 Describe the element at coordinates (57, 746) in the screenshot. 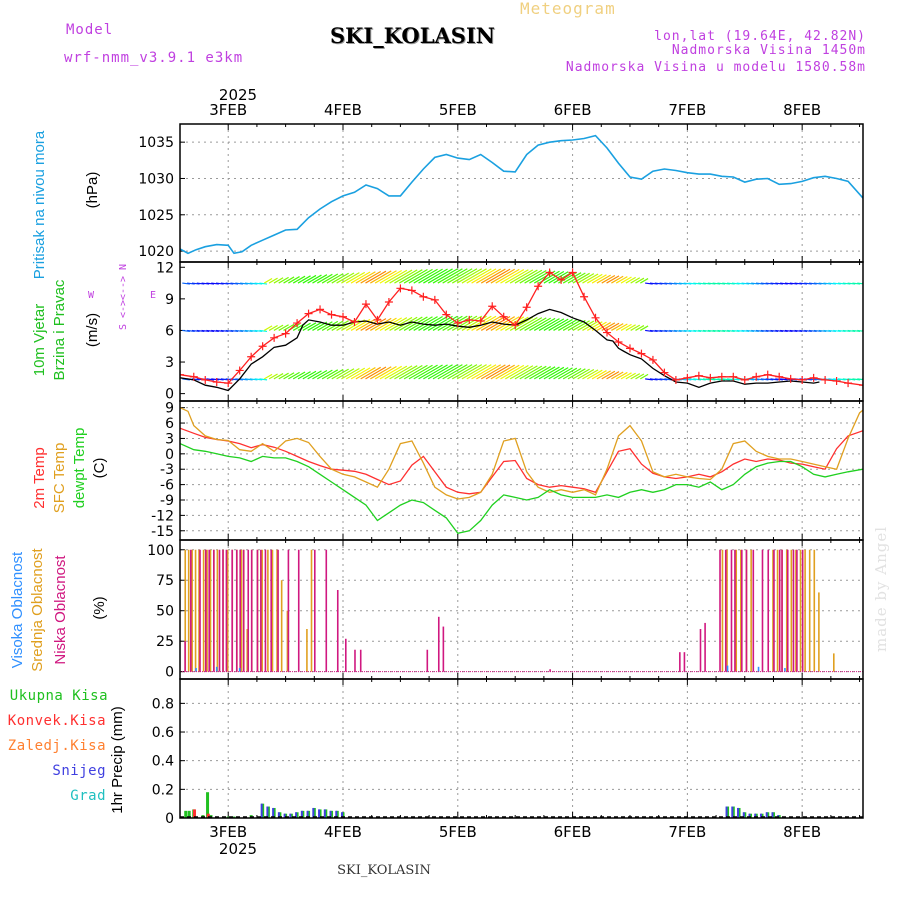

I see `legend-freezing-precip: Zaledj.Kisa` at that location.